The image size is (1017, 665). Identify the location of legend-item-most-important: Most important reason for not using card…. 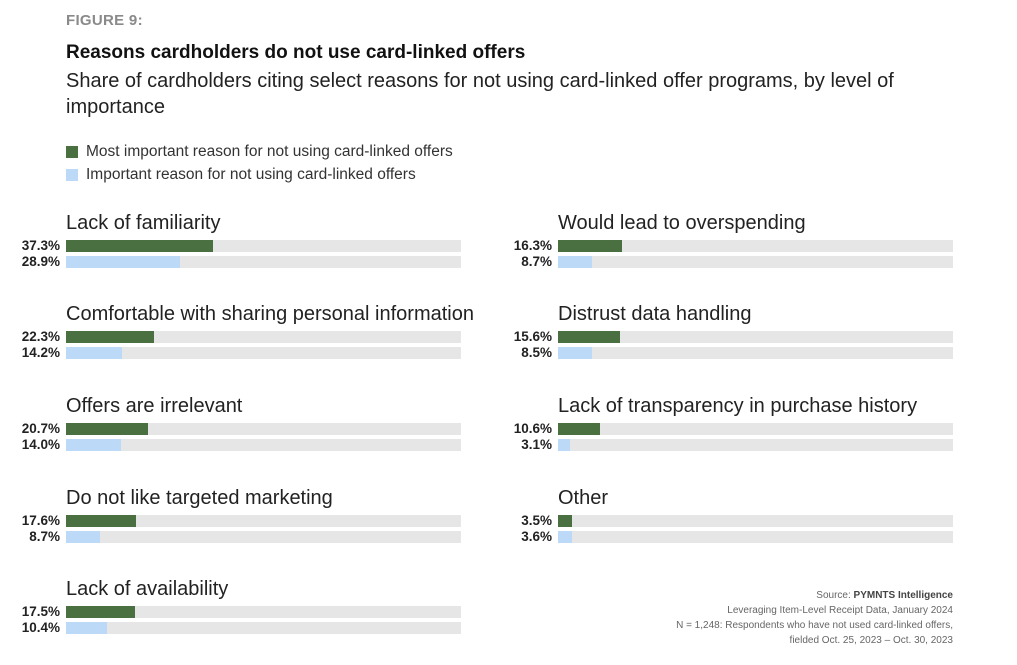
(259, 151).